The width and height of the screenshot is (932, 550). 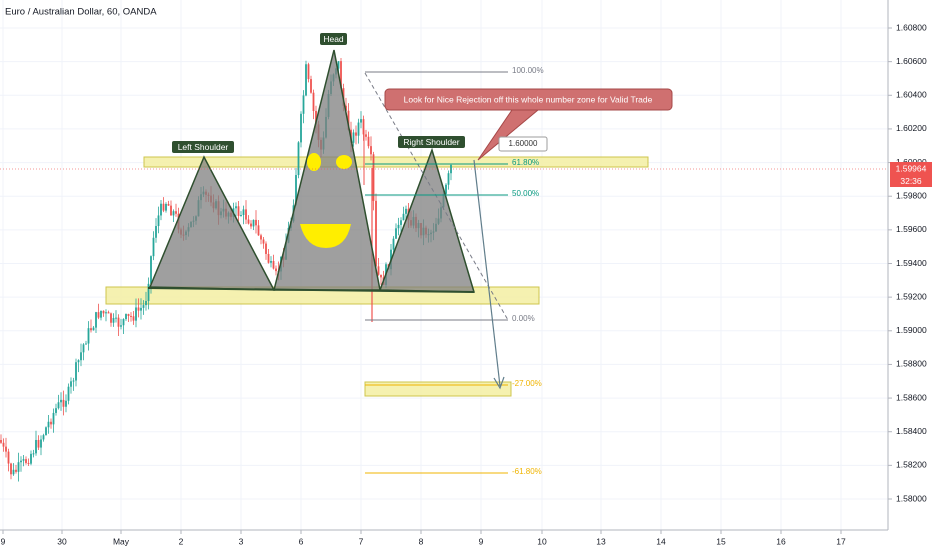 I want to click on fib-label-100: 100.00%, so click(x=528, y=70).